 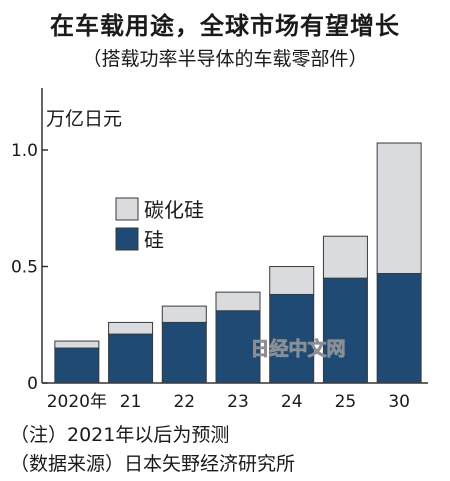 I want to click on x-tick-label: 23, so click(x=238, y=402).